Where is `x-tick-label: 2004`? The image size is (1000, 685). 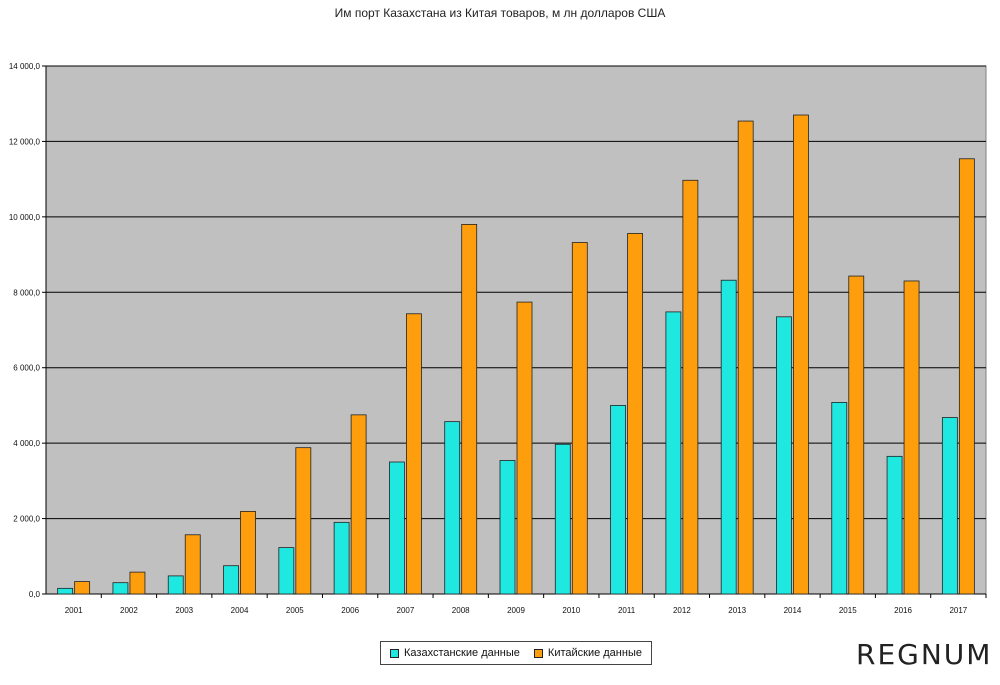 x-tick-label: 2004 is located at coordinates (240, 610).